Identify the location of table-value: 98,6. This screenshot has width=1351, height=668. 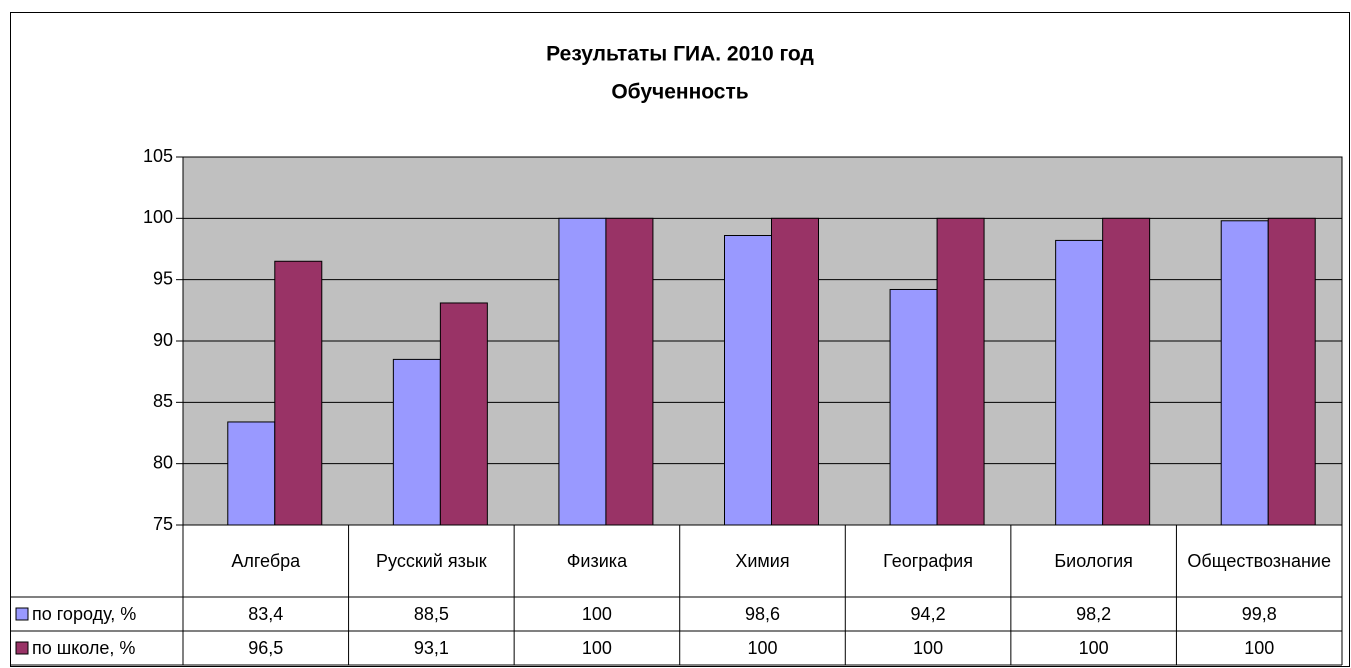
(762, 614).